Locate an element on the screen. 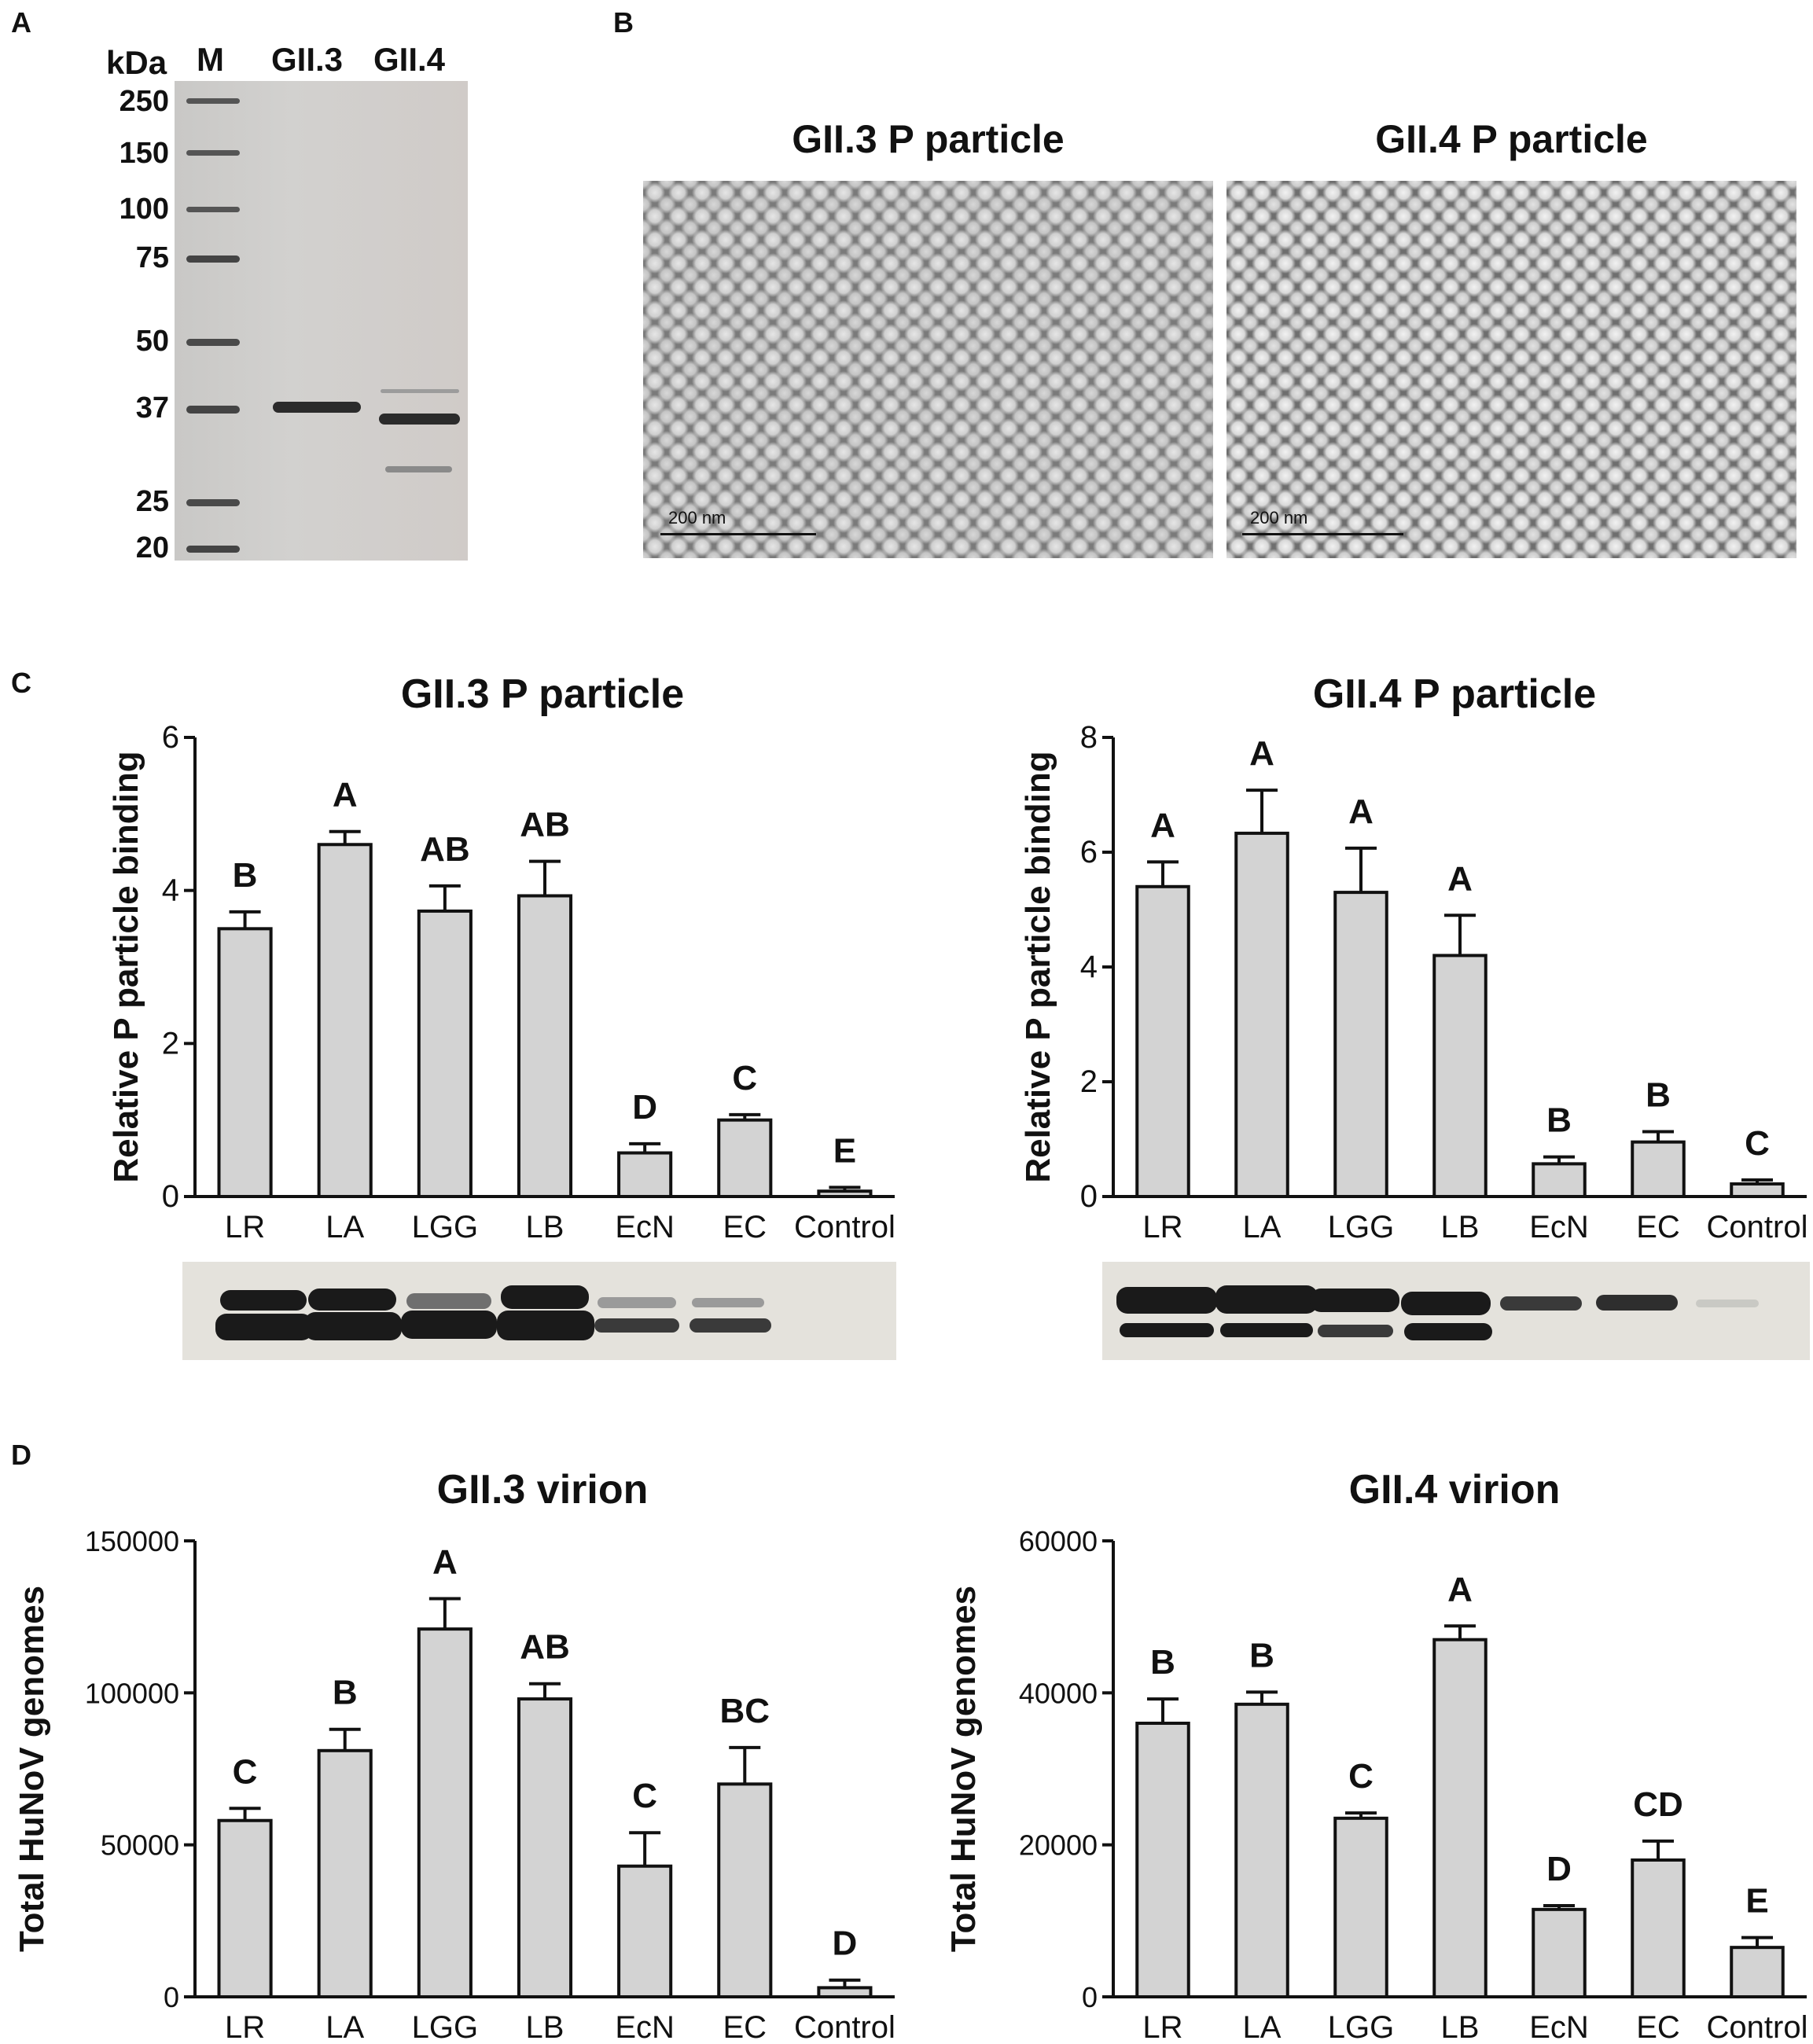 The image size is (1813, 2044). y-tick-label: 50000 is located at coordinates (140, 1845).